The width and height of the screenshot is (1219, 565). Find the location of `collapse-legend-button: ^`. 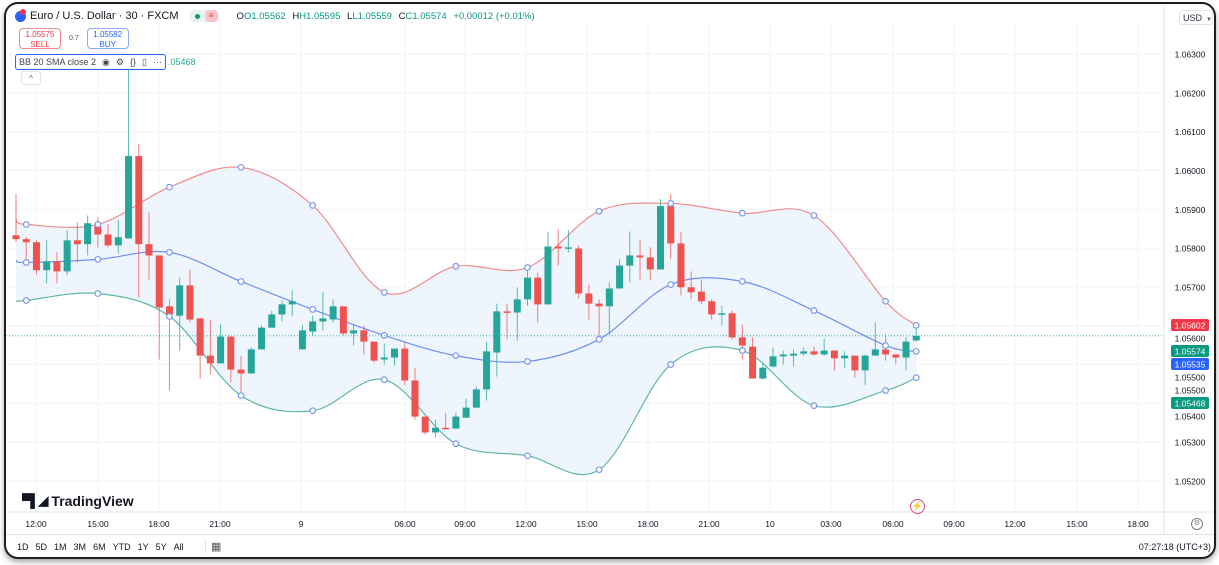

collapse-legend-button: ^ is located at coordinates (31, 78).